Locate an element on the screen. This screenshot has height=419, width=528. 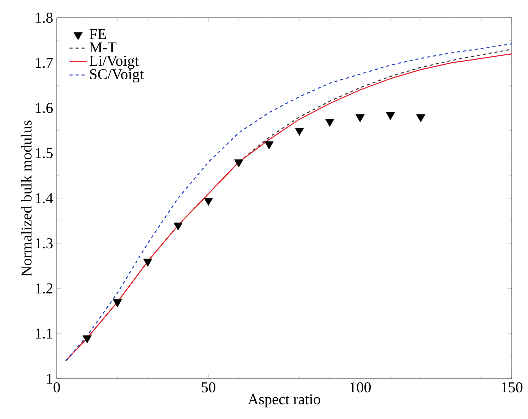
x-axis-title: Aspect ratio is located at coordinates (284, 401).